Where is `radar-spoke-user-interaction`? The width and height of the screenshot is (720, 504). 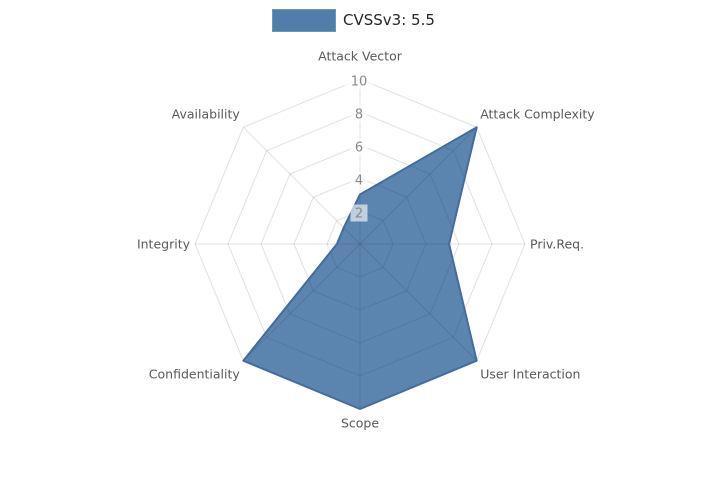
radar-spoke-user-interaction is located at coordinates (418, 302).